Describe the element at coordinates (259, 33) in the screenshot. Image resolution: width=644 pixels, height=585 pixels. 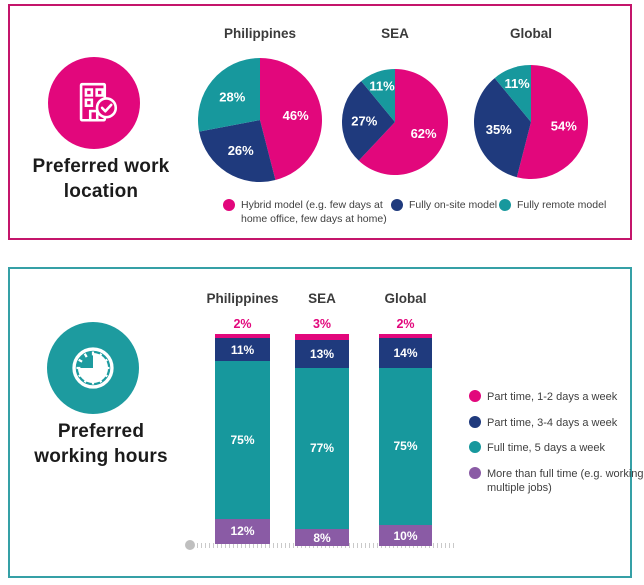
I see `pie-category-label-philippines: Philippines` at that location.